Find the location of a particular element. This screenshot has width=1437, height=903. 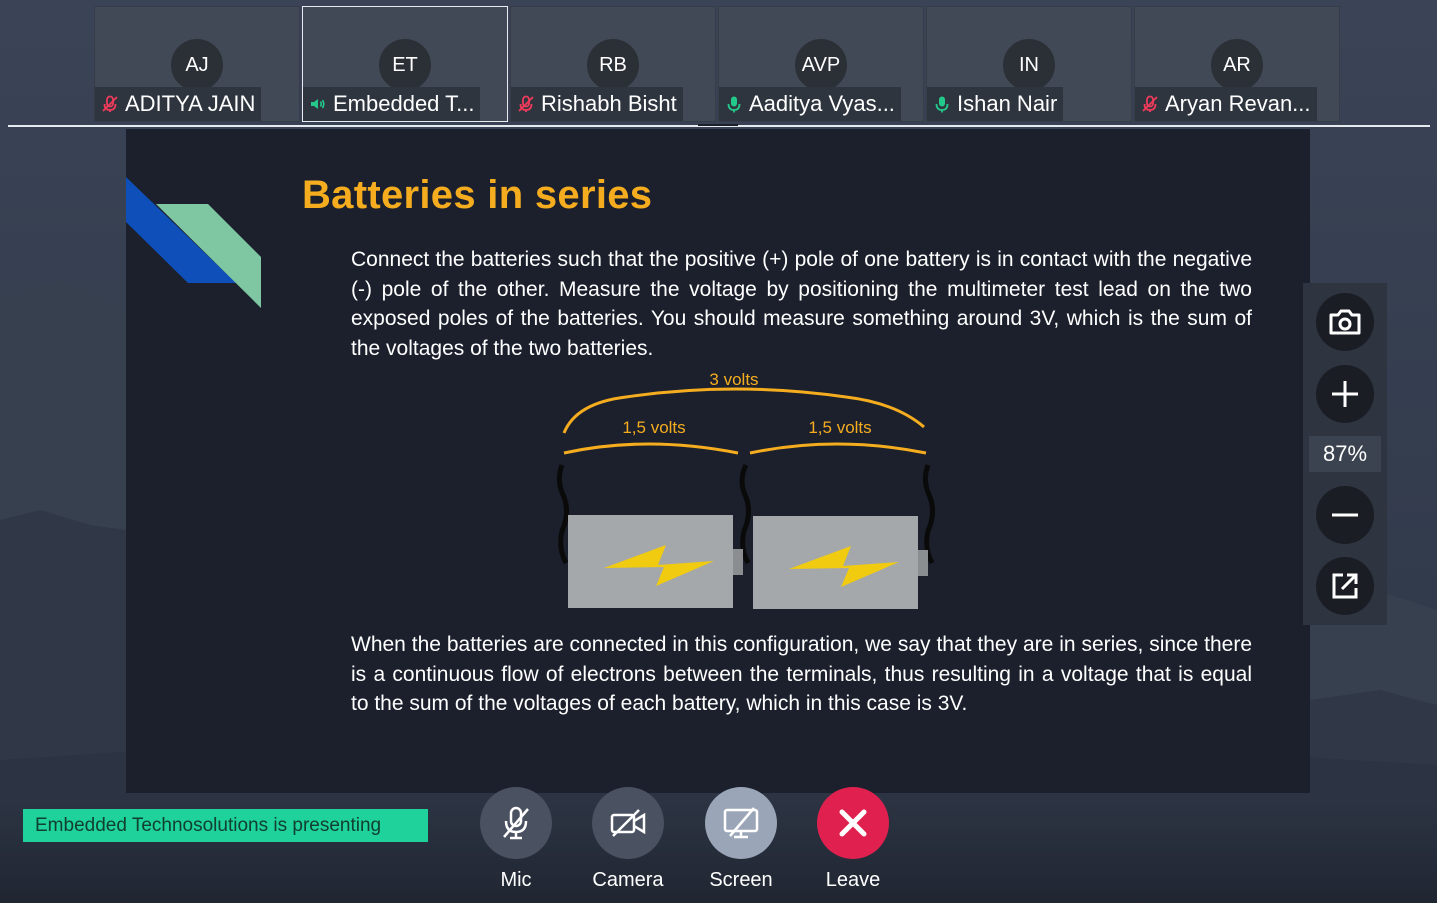

camera-label: Camera is located at coordinates (628, 880).